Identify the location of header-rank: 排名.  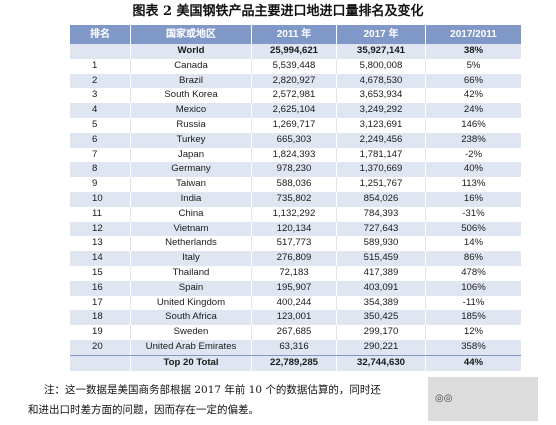
(100, 34).